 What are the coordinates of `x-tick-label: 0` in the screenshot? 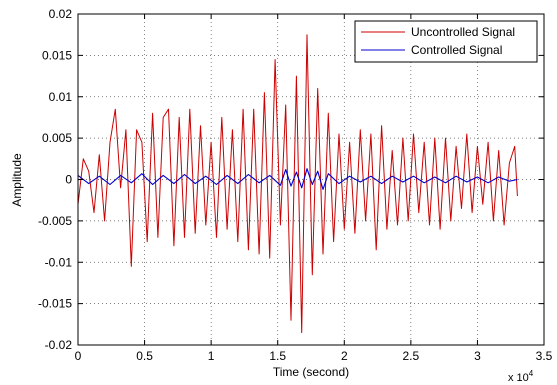 It's located at (78, 356).